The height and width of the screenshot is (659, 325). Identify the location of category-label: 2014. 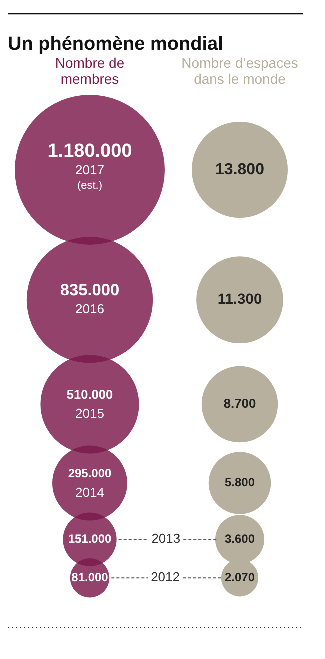
(90, 492).